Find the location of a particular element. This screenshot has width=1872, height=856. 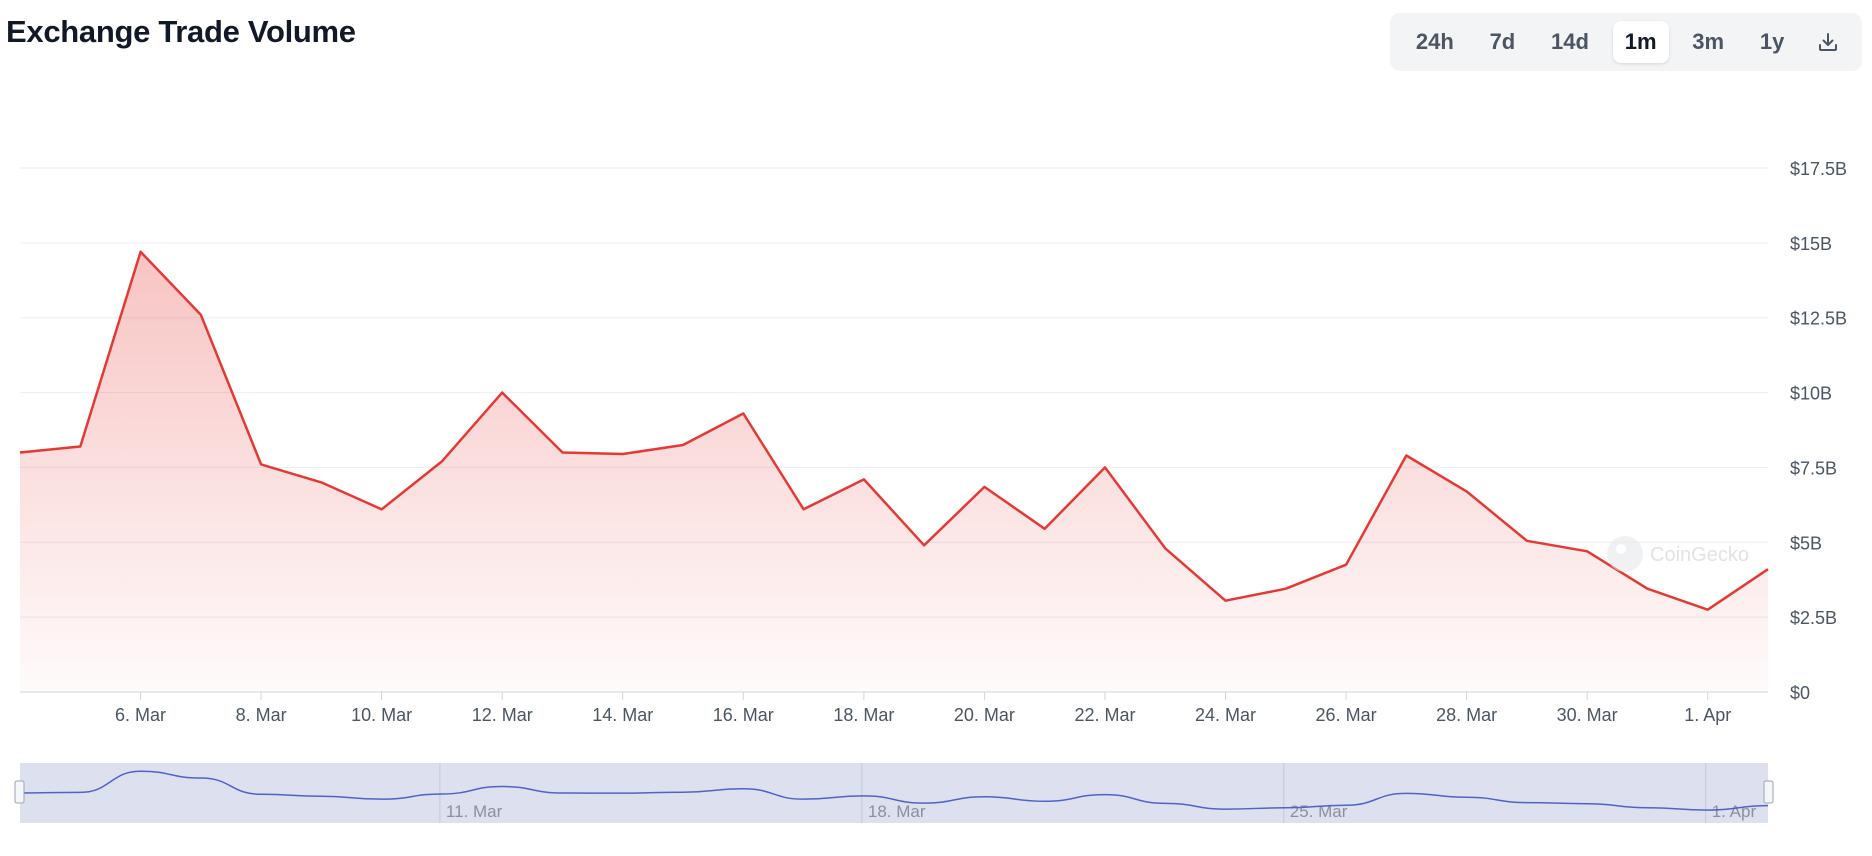

y-tick-label: $0 is located at coordinates (1800, 693).